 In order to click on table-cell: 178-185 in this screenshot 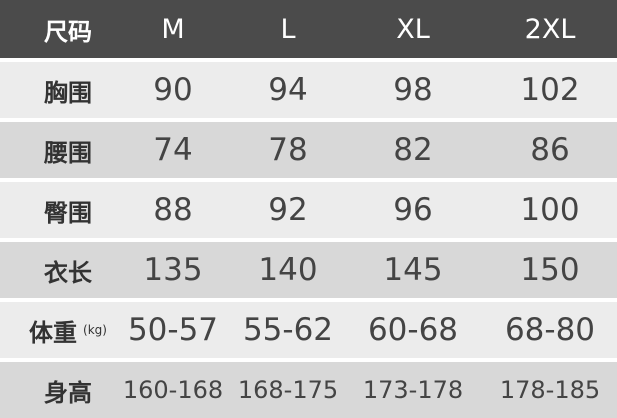, I will do `click(550, 390)`.